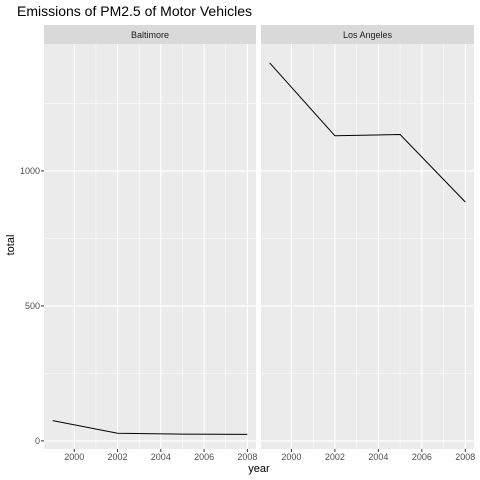 The image size is (480, 480). What do you see at coordinates (30, 171) in the screenshot?
I see `y-tick-label: 1000` at bounding box center [30, 171].